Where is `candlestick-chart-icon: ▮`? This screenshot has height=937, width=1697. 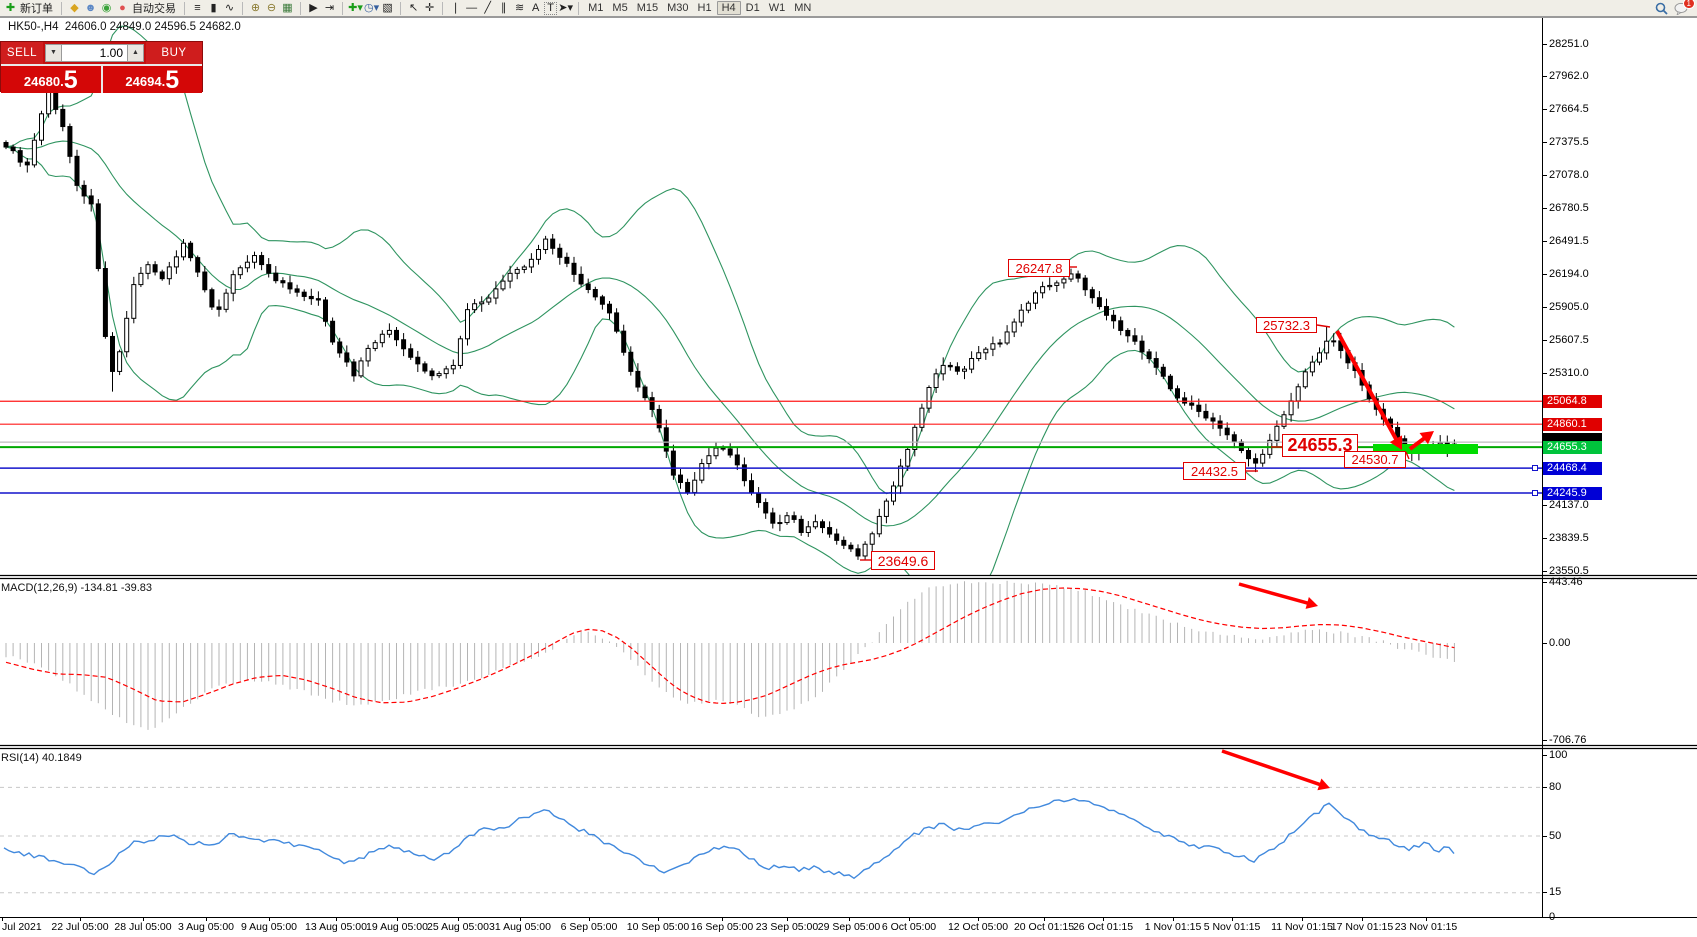 candlestick-chart-icon: ▮ is located at coordinates (213, 7).